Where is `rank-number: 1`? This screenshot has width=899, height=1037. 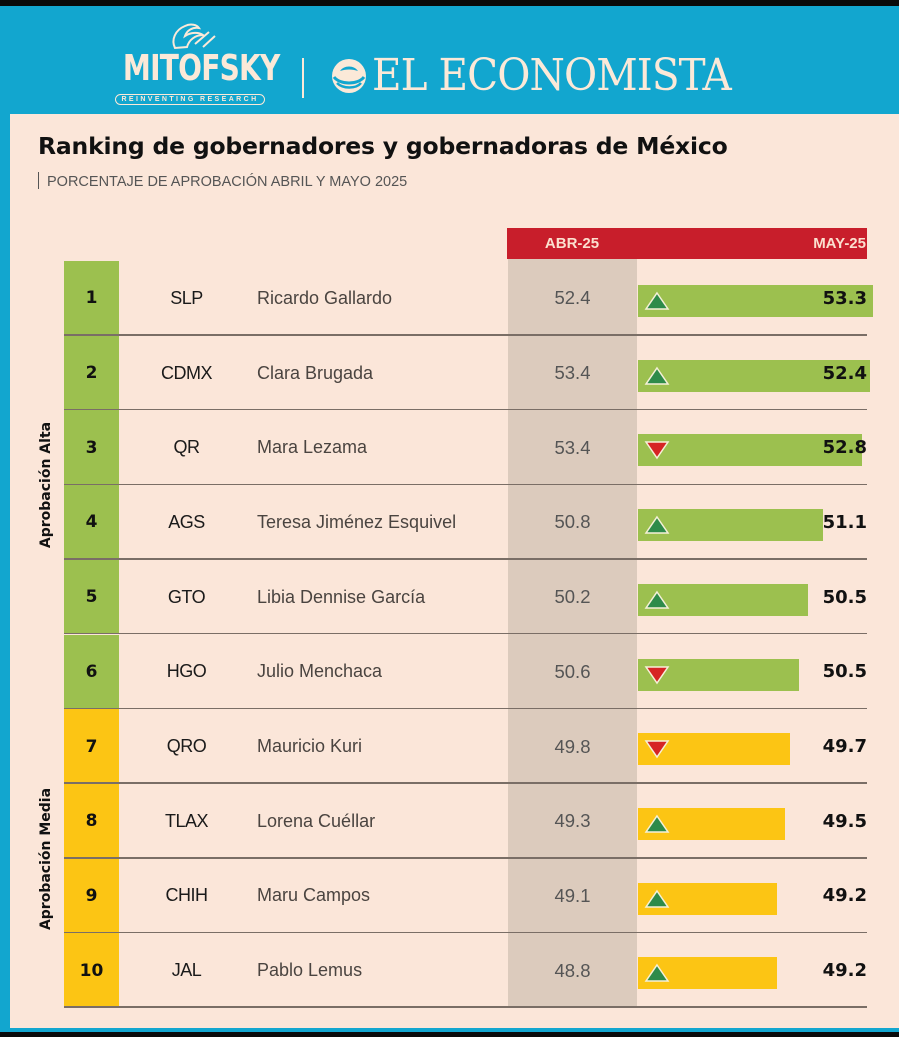
rank-number: 1 is located at coordinates (91, 298).